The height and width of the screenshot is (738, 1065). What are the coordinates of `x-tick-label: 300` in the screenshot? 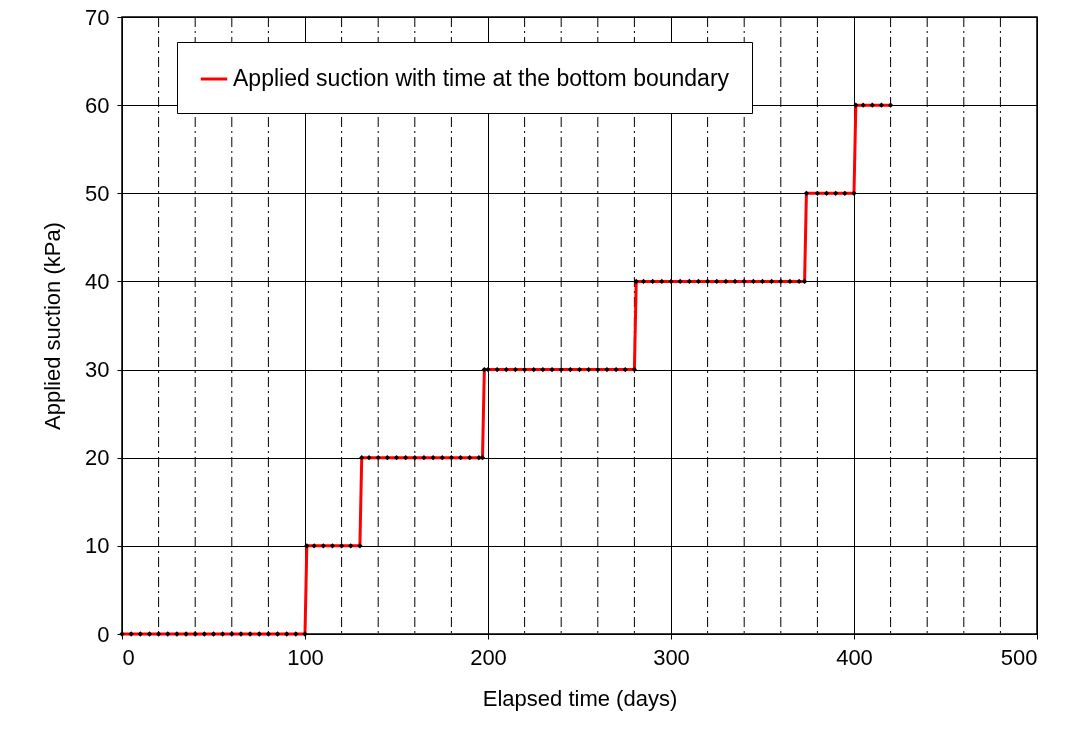 It's located at (671, 657).